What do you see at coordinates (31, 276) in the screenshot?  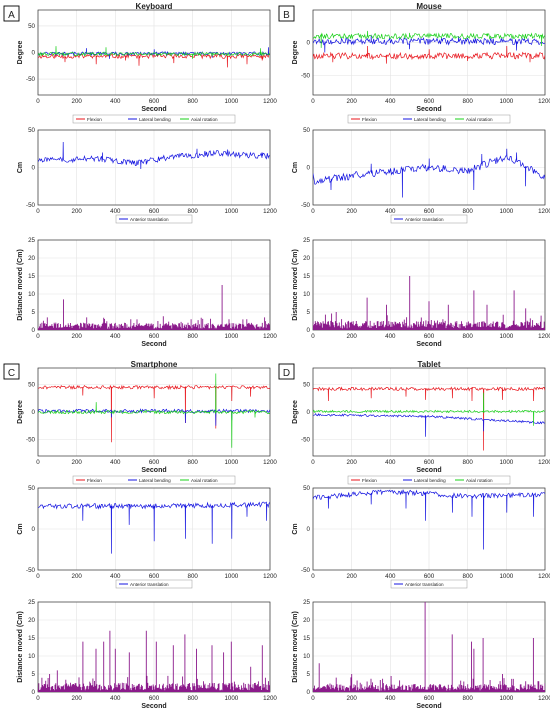 I see `panel-a-chart-3-ytick-label: 15` at bounding box center [31, 276].